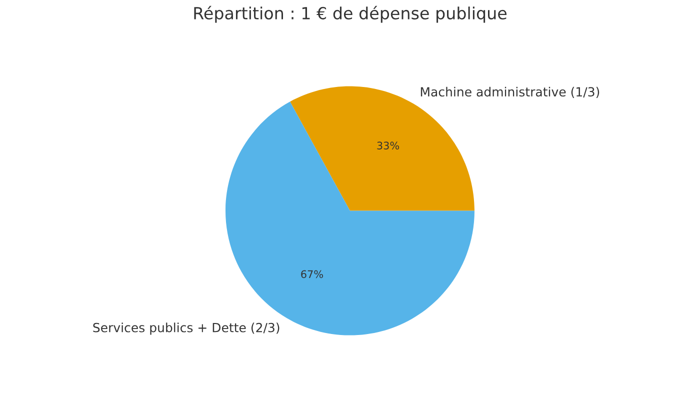 This screenshot has width=700, height=394. I want to click on data-label: 33%, so click(388, 146).